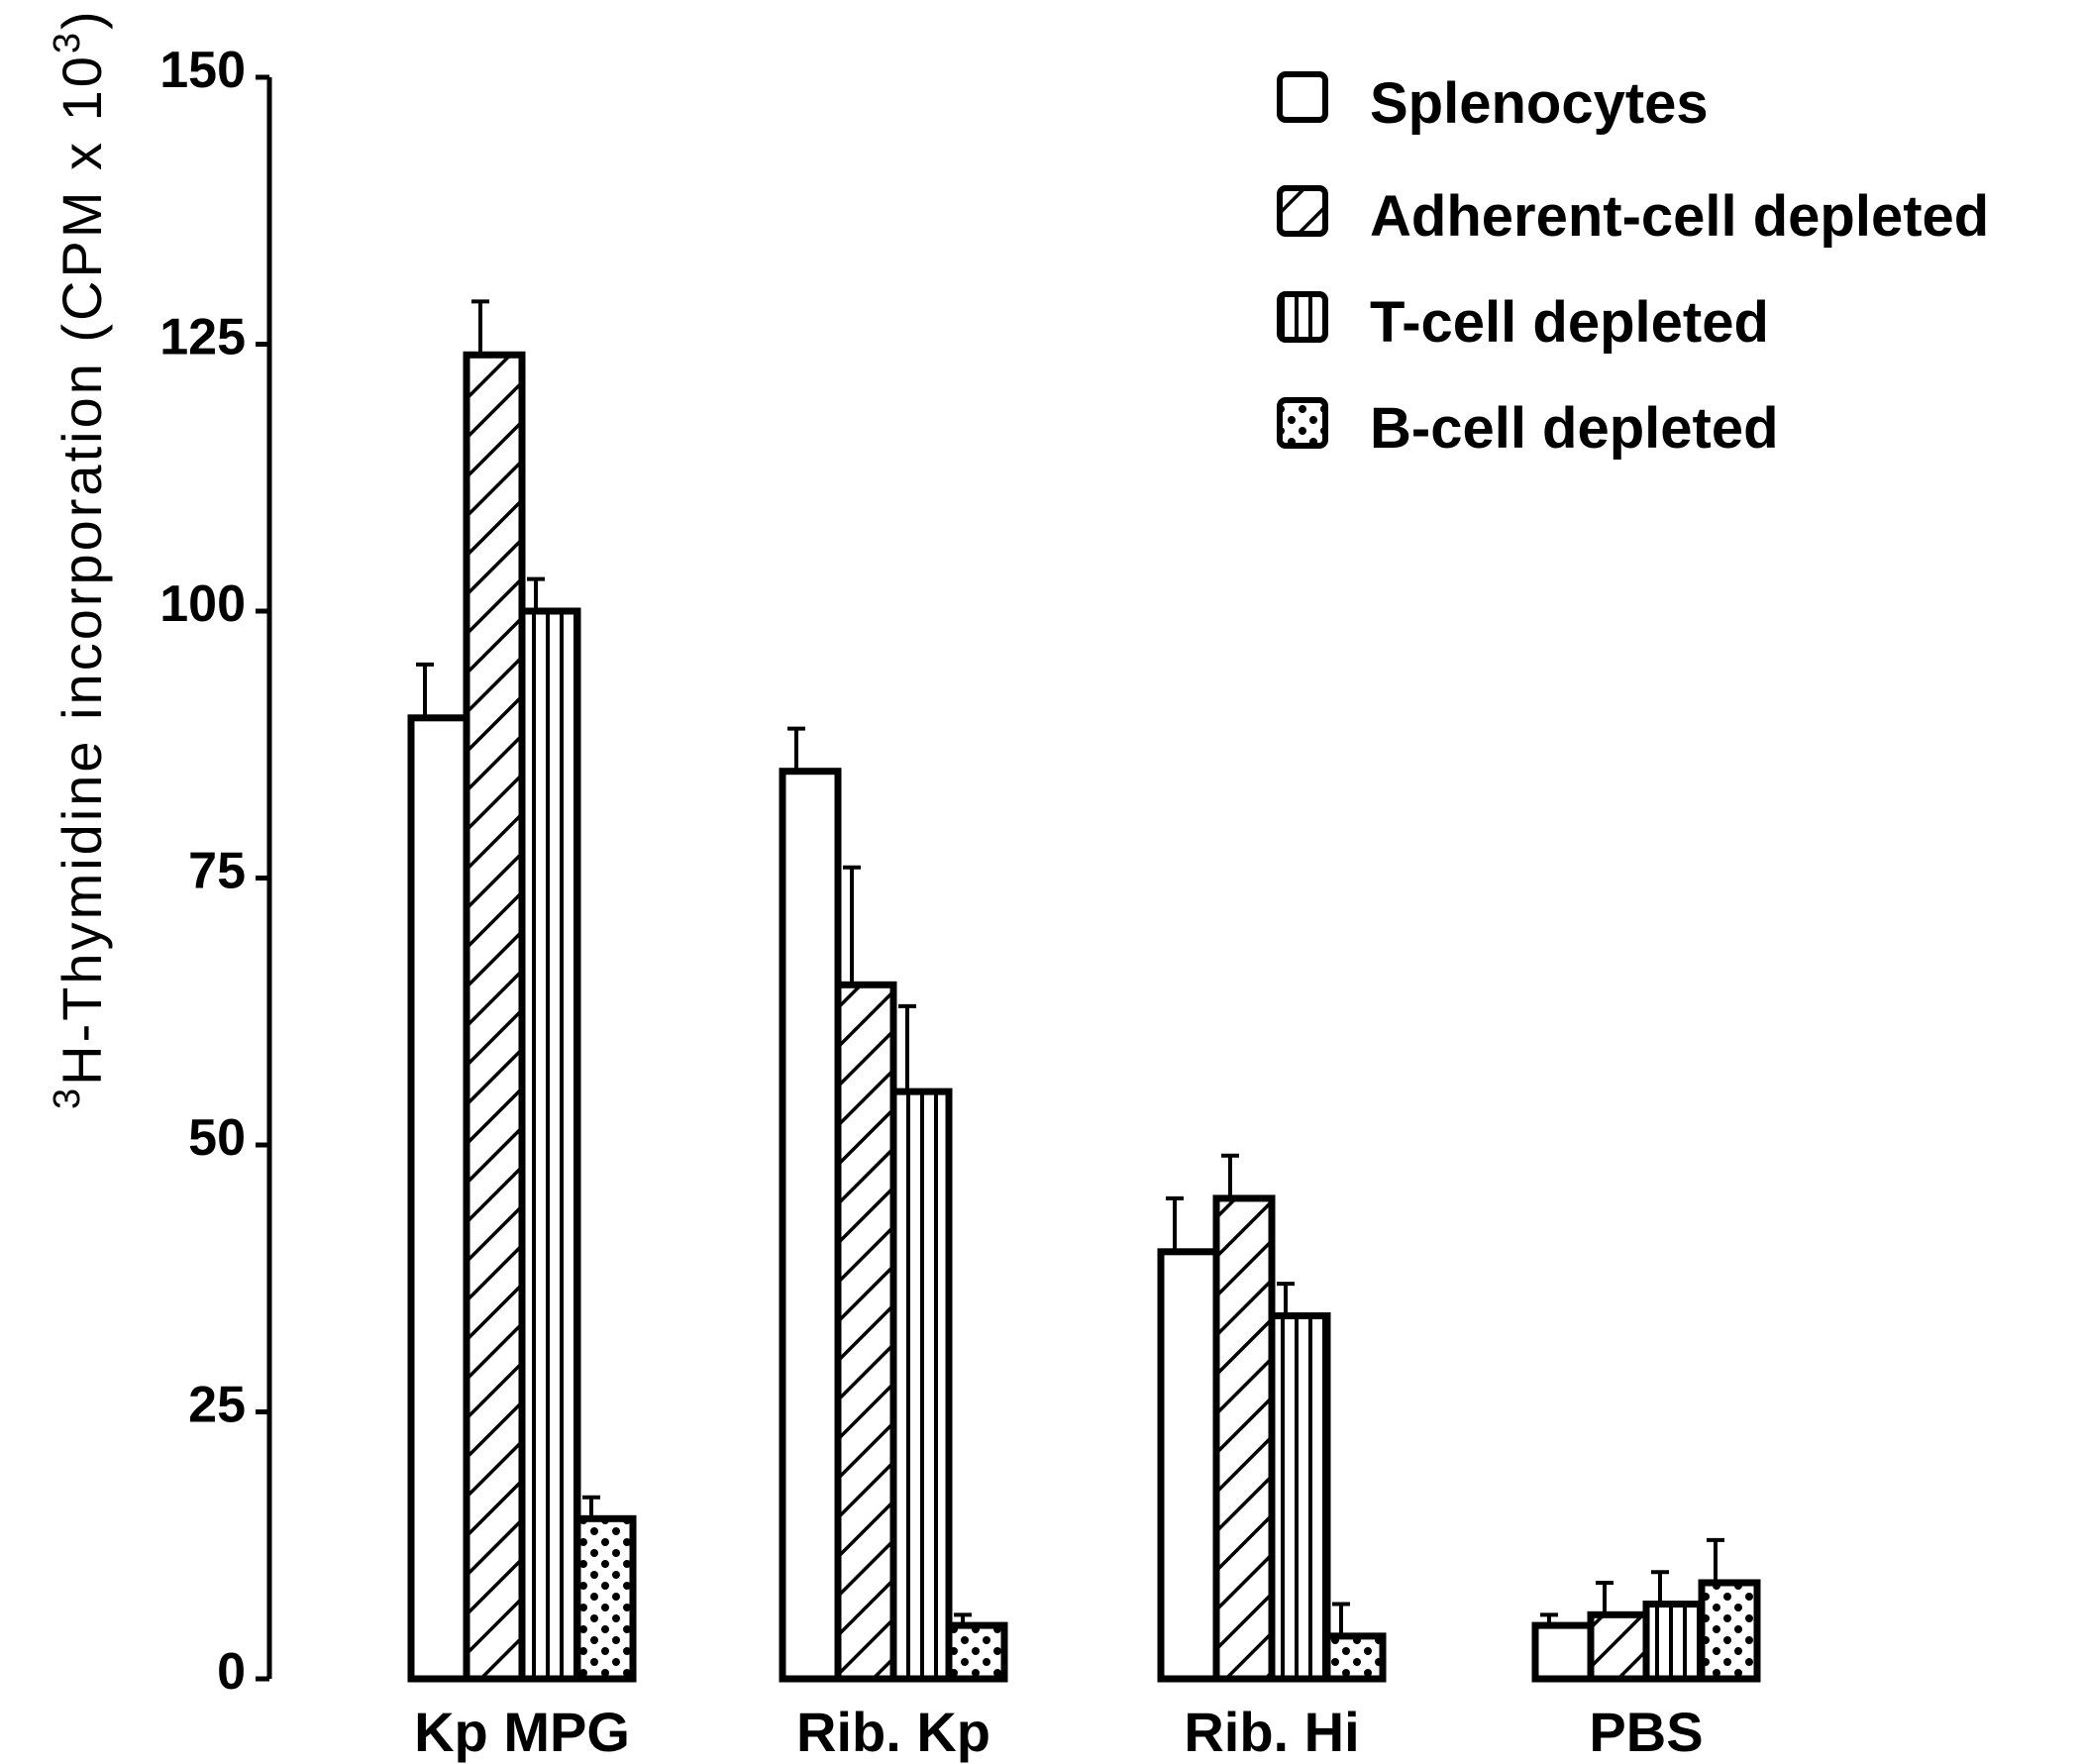 Image resolution: width=2082 pixels, height=1764 pixels. I want to click on y-tick-label-0: 0, so click(232, 1672).